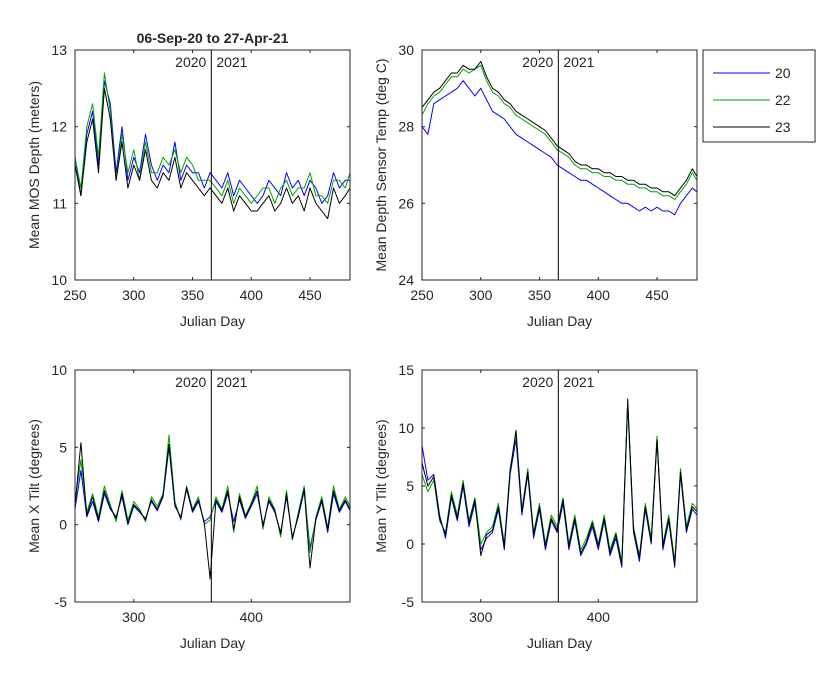 The image size is (825, 675). What do you see at coordinates (406, 370) in the screenshot?
I see `y-tick-label: 15` at bounding box center [406, 370].